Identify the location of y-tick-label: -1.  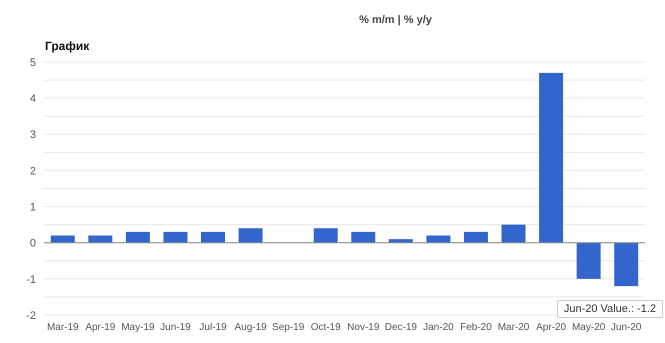
(31, 280).